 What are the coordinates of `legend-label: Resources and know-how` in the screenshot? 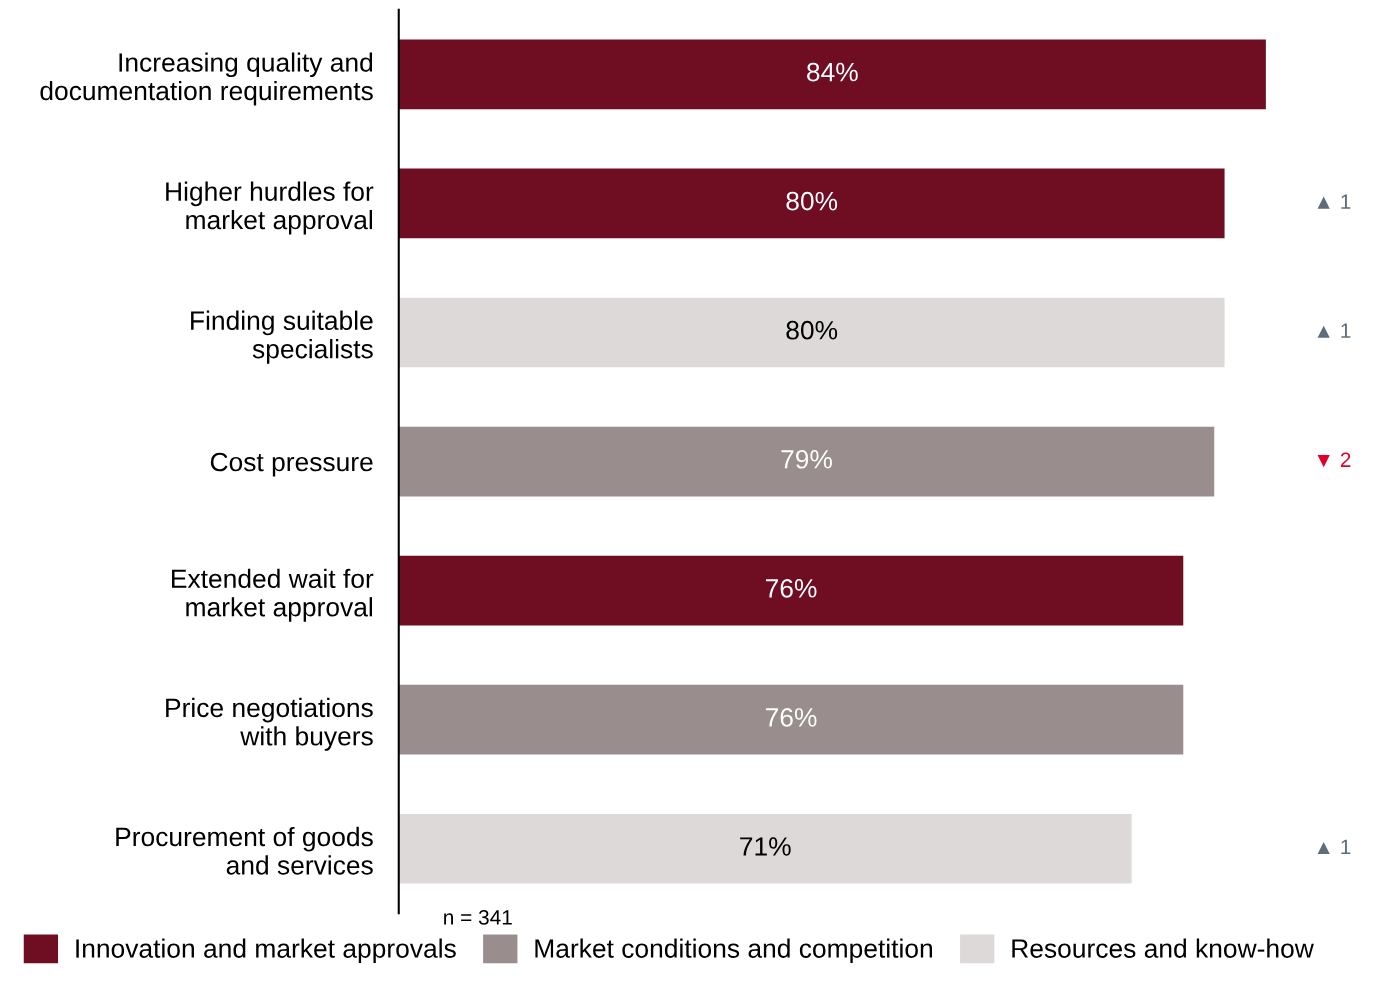 It's located at (1163, 948).